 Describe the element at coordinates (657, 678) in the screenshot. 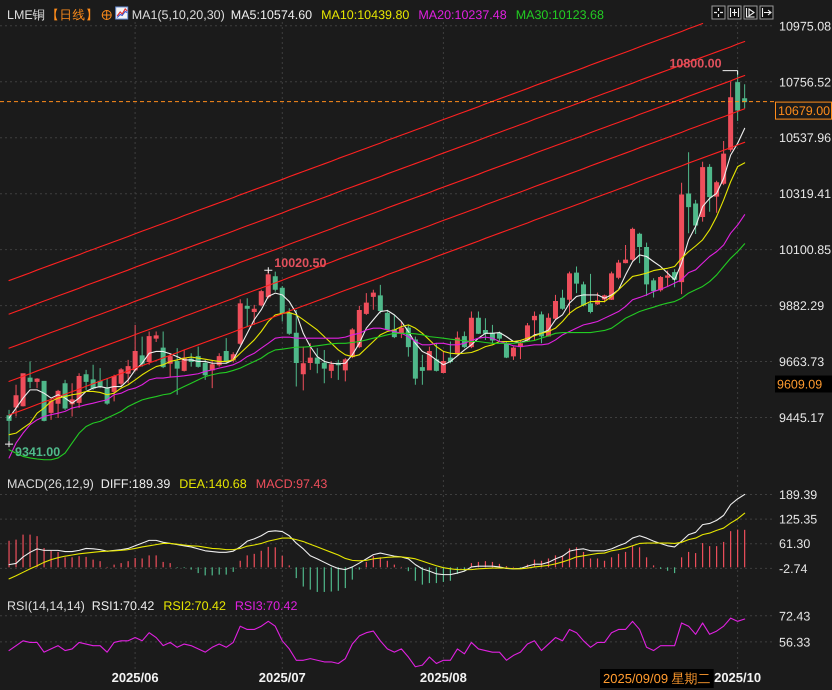

I see `text: 2025/09/09 星期二` at that location.